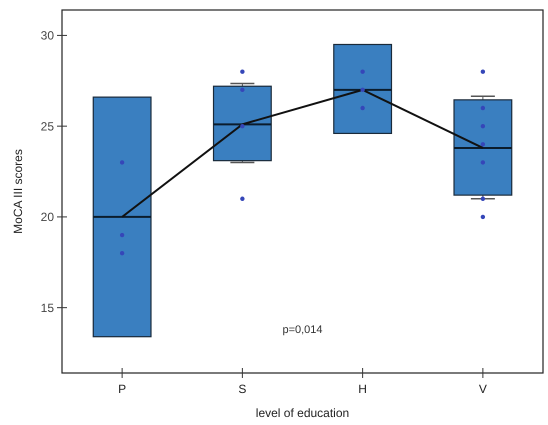  Describe the element at coordinates (47, 217) in the screenshot. I see `y-tick-label: 20` at that location.